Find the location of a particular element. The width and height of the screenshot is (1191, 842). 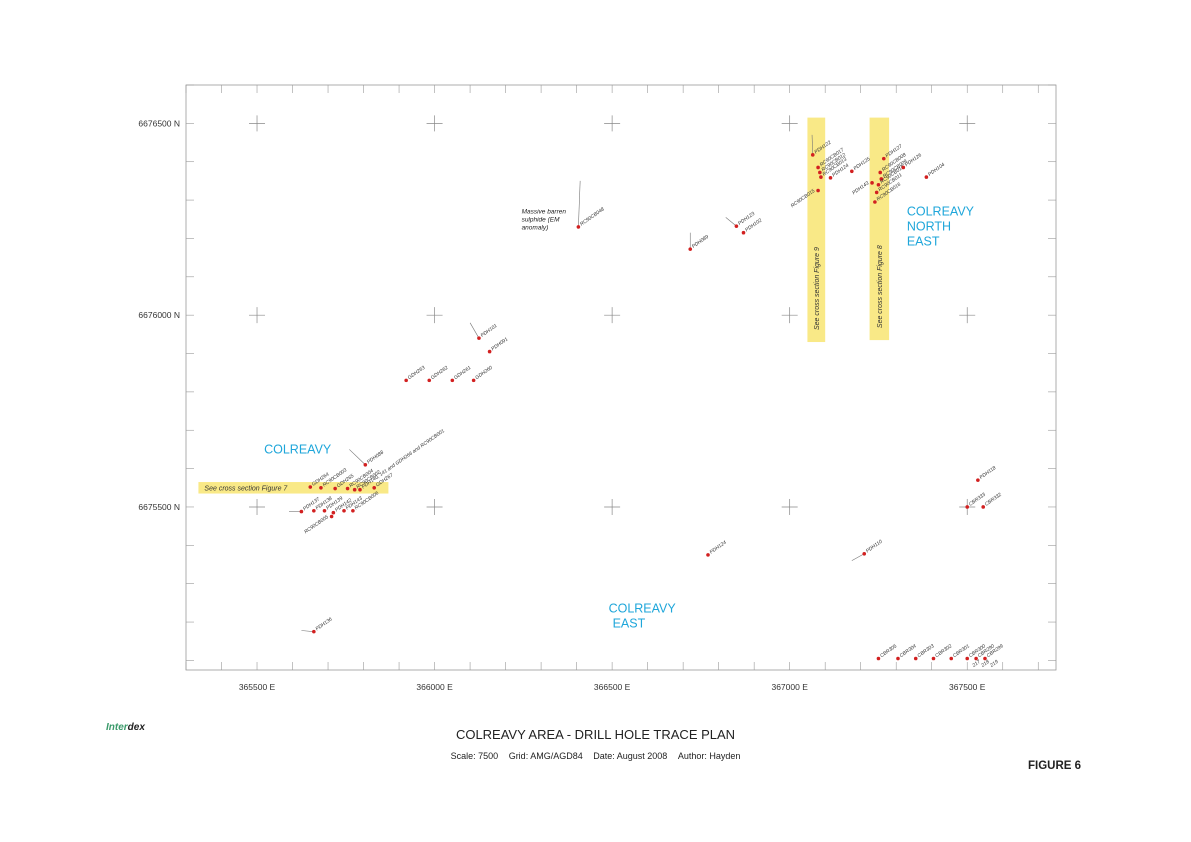

note-line: sulphide (EM is located at coordinates (541, 220).